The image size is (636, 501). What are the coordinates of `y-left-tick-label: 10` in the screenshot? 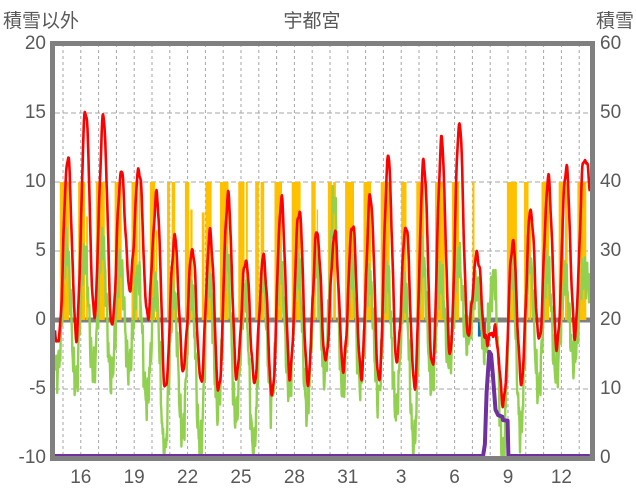 It's located at (35, 181).